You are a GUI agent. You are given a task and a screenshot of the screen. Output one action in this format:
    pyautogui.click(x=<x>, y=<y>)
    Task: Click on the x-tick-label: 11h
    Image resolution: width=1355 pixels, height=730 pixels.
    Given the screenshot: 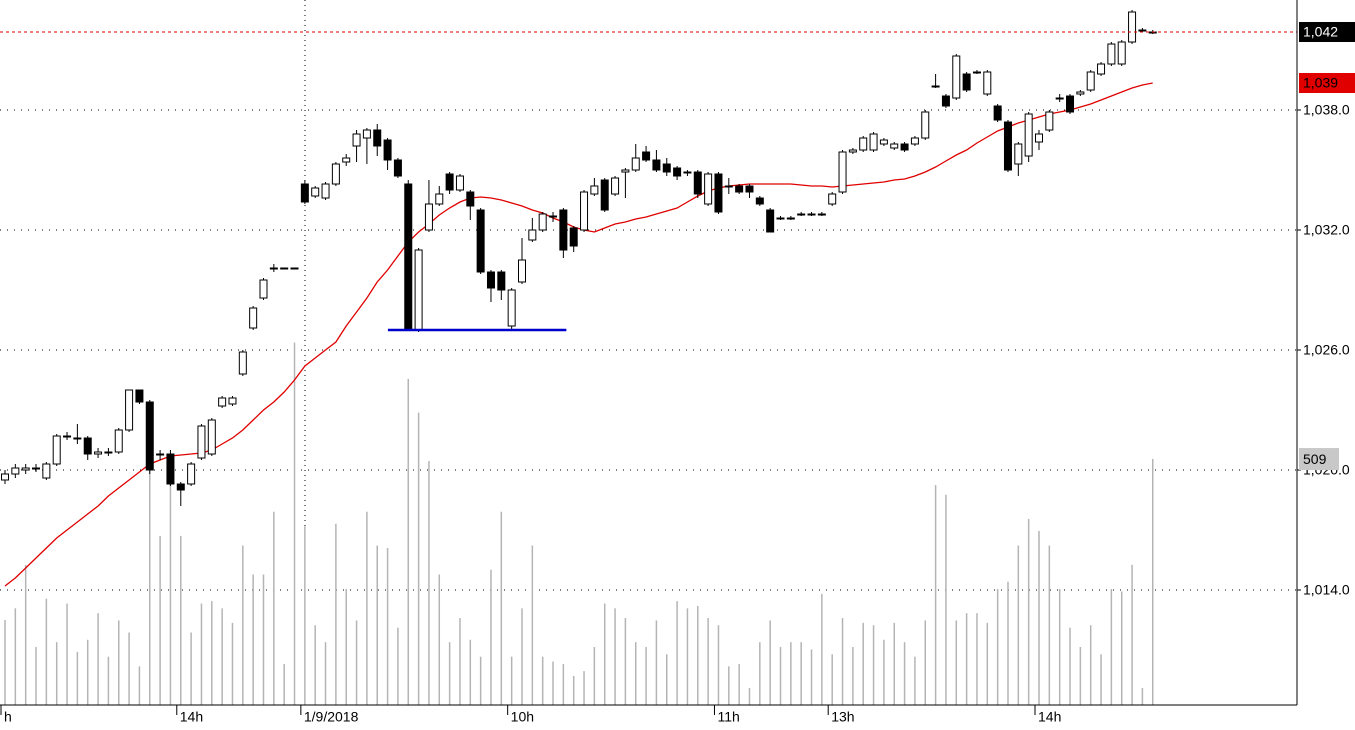 What is the action you would take?
    pyautogui.click(x=728, y=717)
    